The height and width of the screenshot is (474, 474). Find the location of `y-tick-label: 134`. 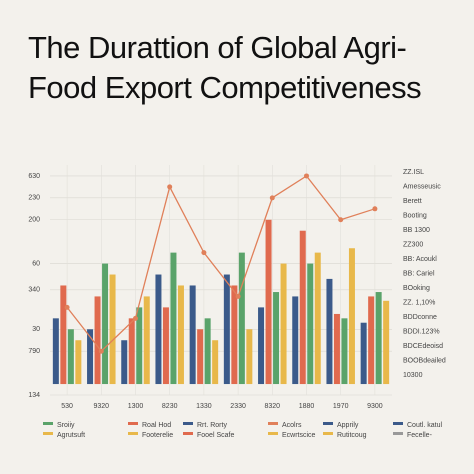

y-tick-label: 134 is located at coordinates (34, 395).